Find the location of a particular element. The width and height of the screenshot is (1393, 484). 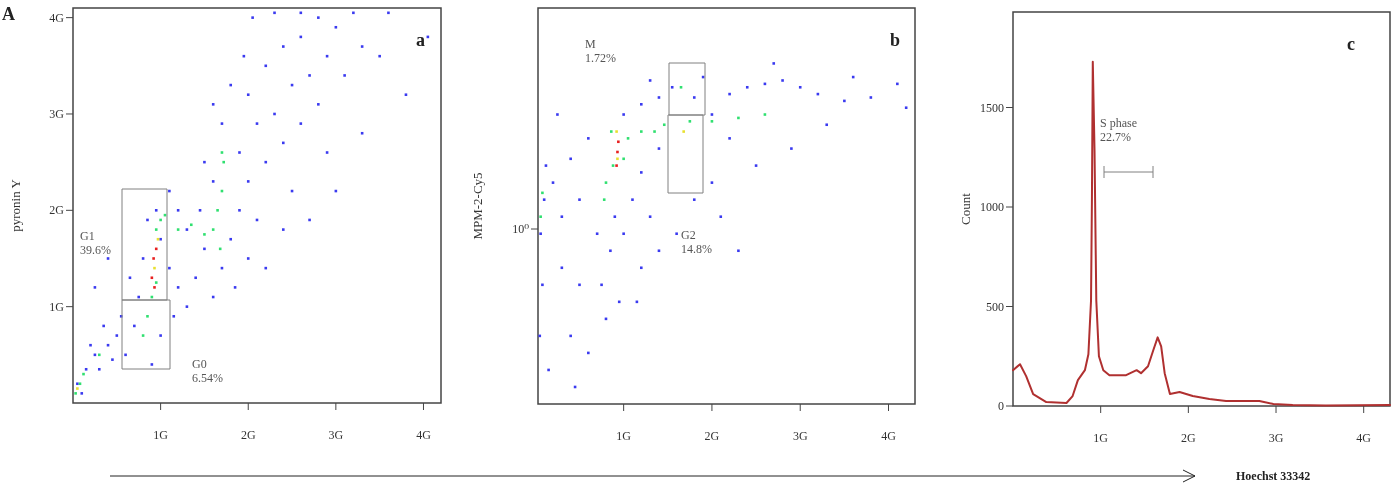

y-tick-label: 0 is located at coordinates (1001, 406).